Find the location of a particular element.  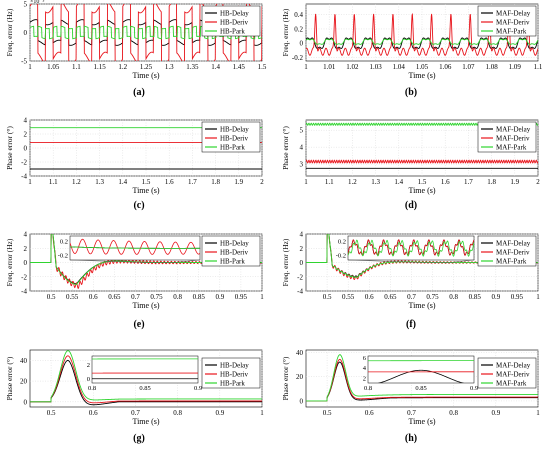

y-exponent-label: ×10⁻³ is located at coordinates (37, 2).